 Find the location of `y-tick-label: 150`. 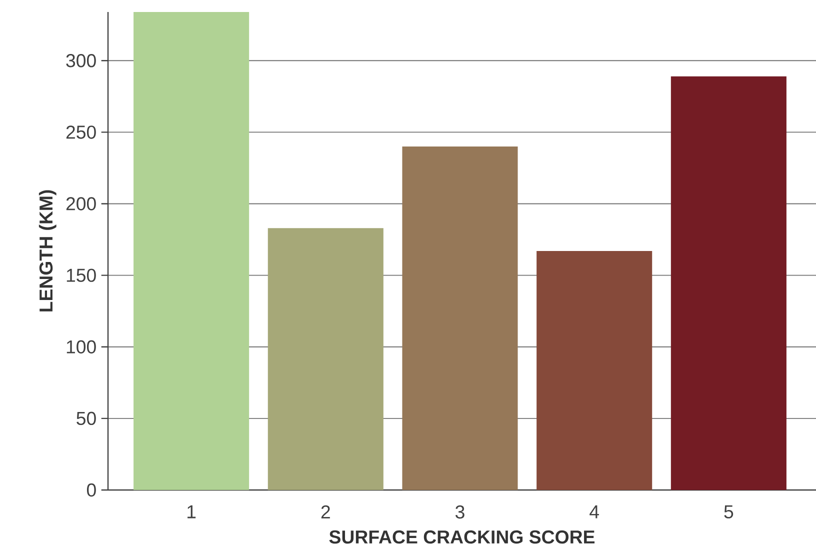

y-tick-label: 150 is located at coordinates (81, 275).